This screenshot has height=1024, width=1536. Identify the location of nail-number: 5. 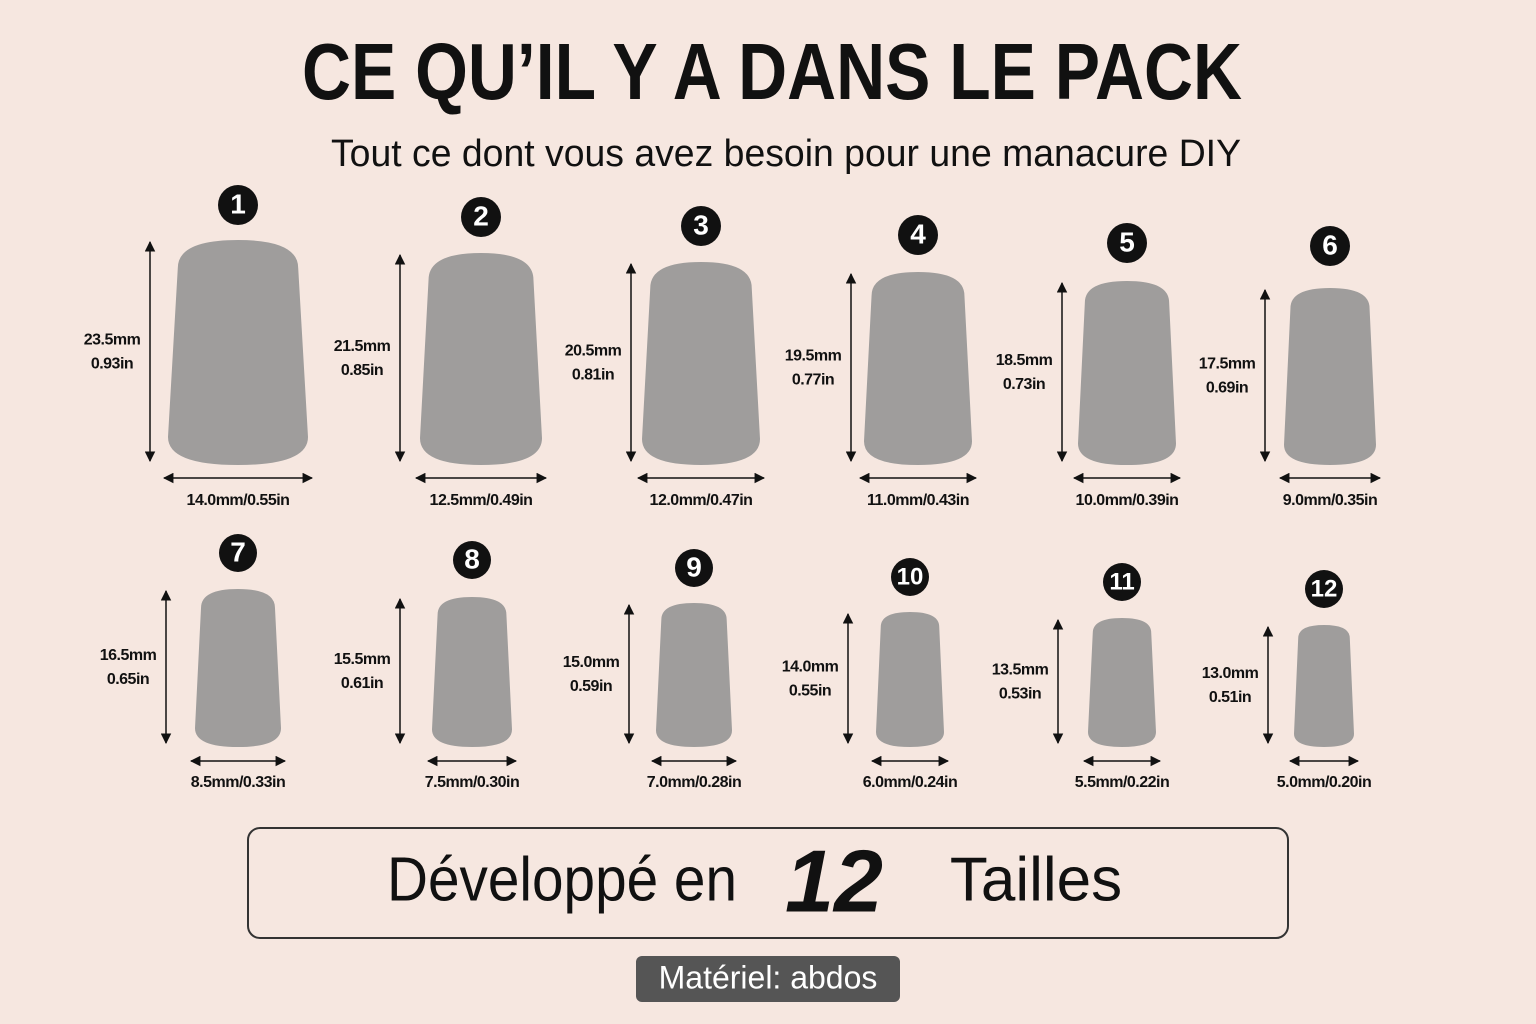
(1127, 241).